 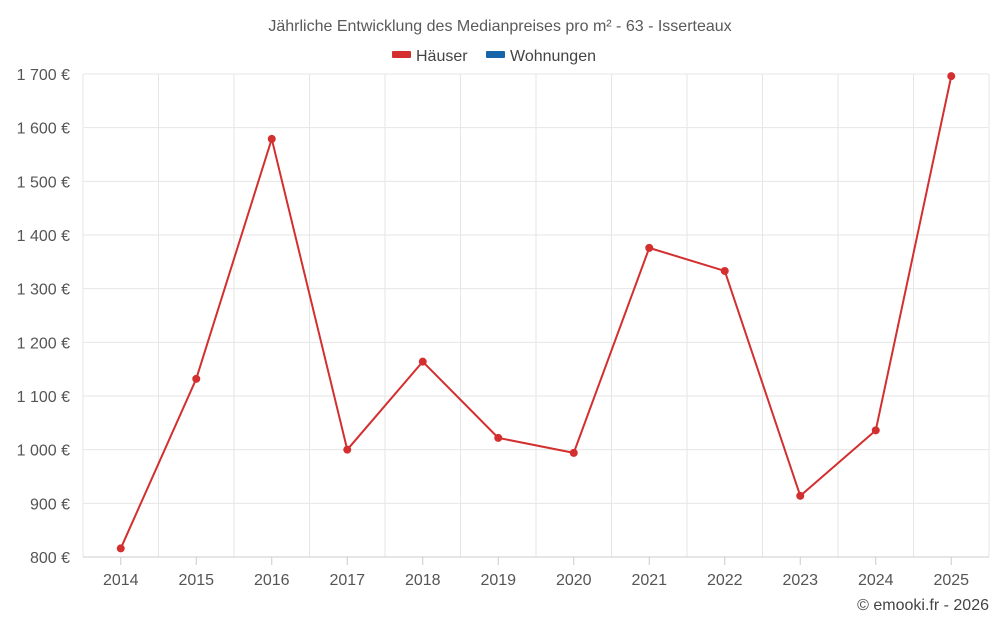 What do you see at coordinates (347, 580) in the screenshot?
I see `x-tick-label: 2017` at bounding box center [347, 580].